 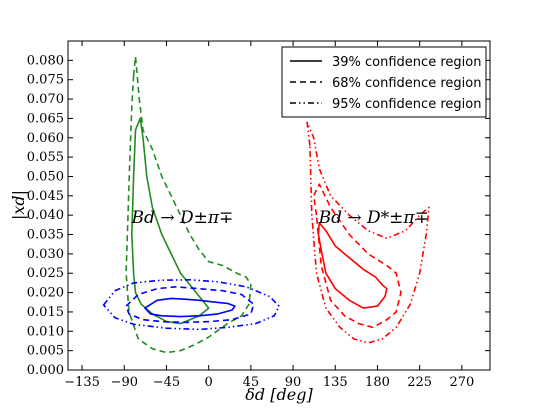 I want to click on y-axis-label: |xd|, so click(x=18, y=205).